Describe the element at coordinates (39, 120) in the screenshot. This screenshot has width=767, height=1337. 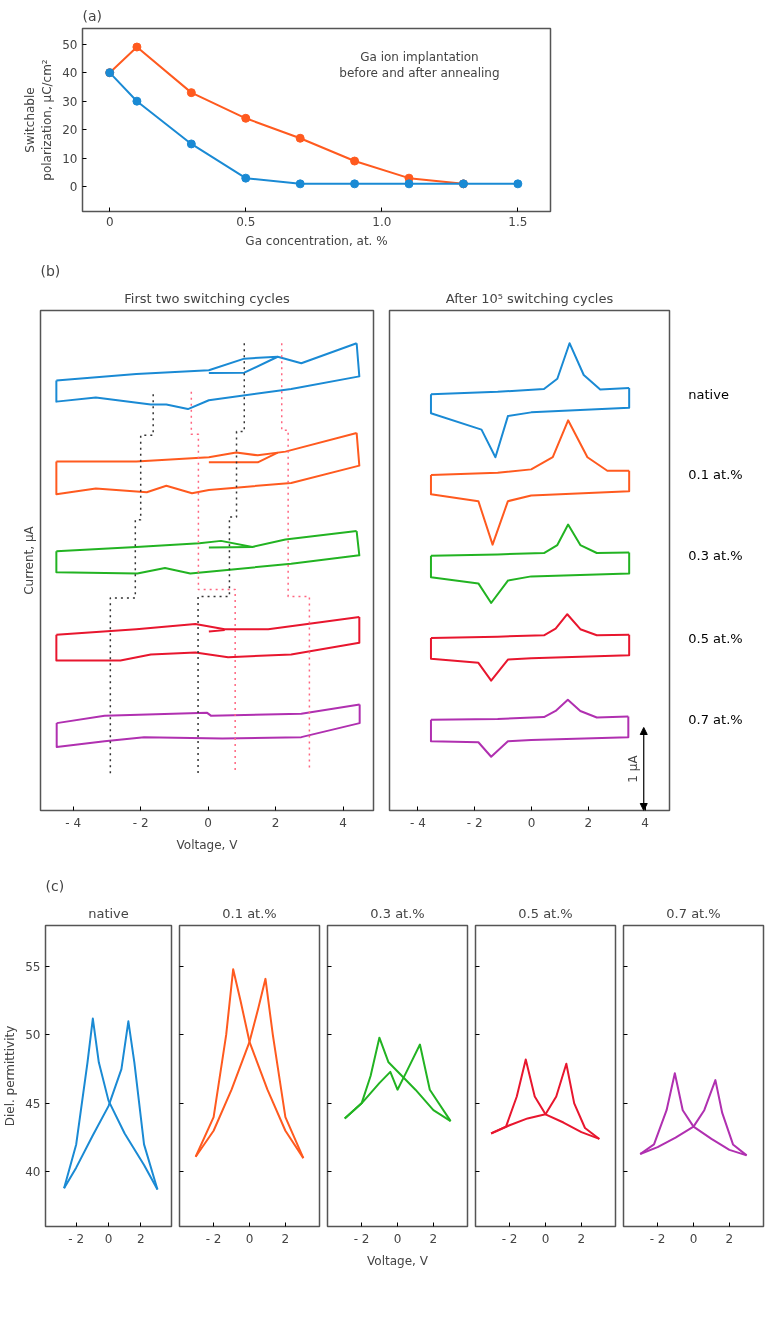
I see `y-axis-title: Switchable polarization, μC/cm²` at that location.